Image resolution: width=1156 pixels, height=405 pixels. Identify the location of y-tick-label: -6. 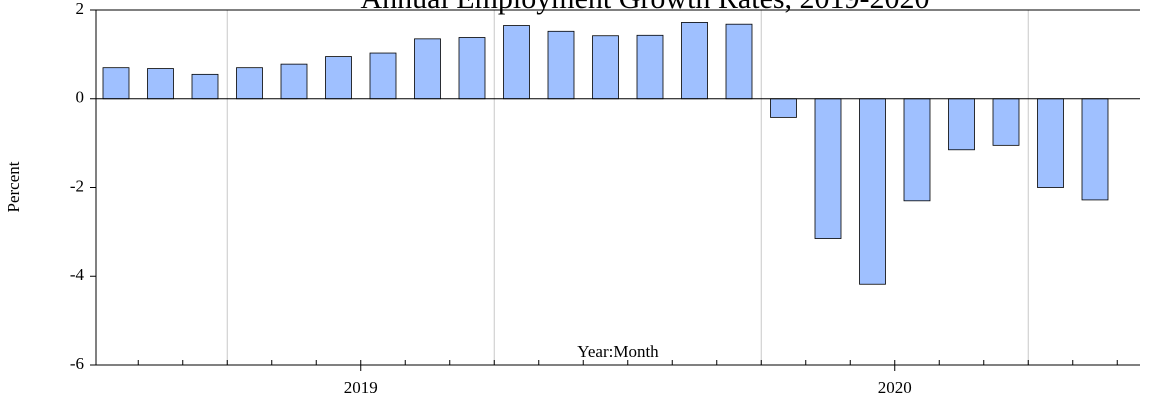
(77, 363).